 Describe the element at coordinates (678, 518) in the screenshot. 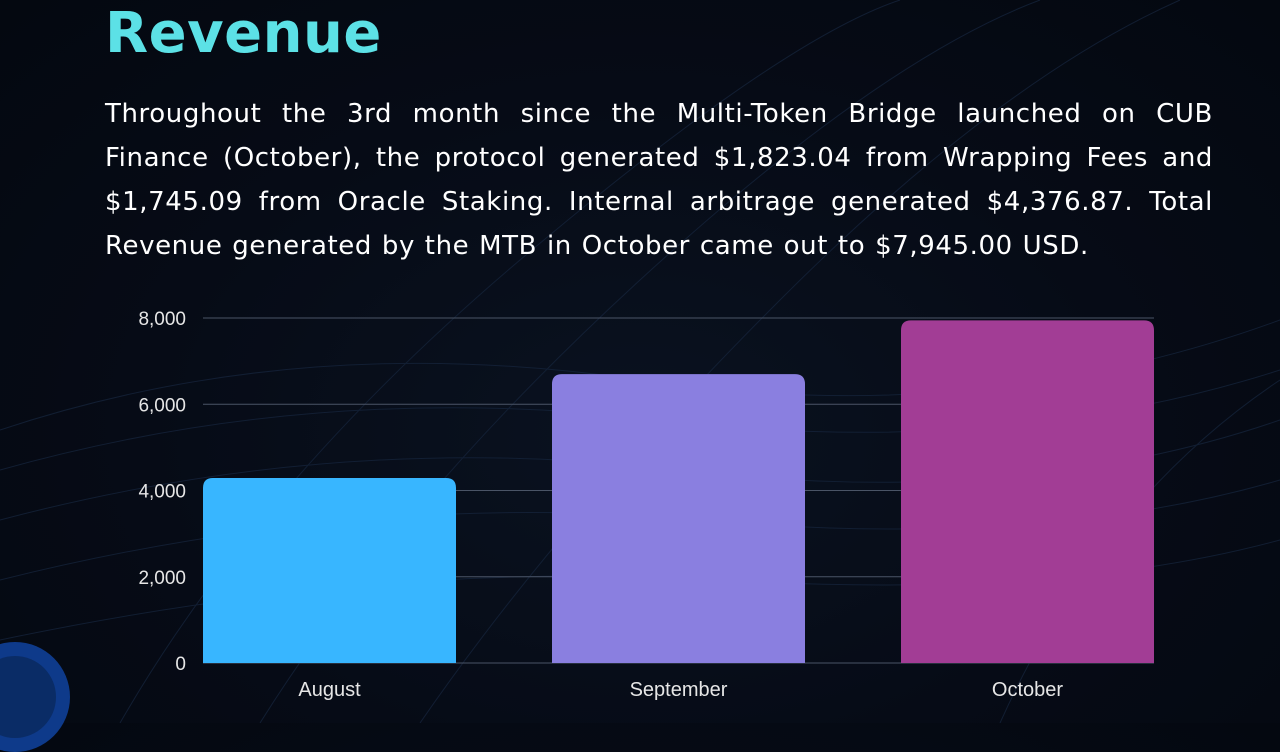

I see `bar-september` at that location.